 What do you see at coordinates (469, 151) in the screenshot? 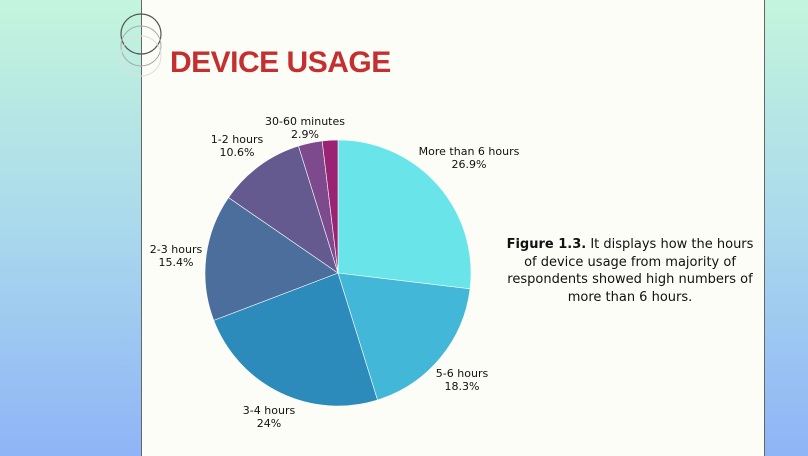
I see `slice-name: More than 6 hours` at bounding box center [469, 151].